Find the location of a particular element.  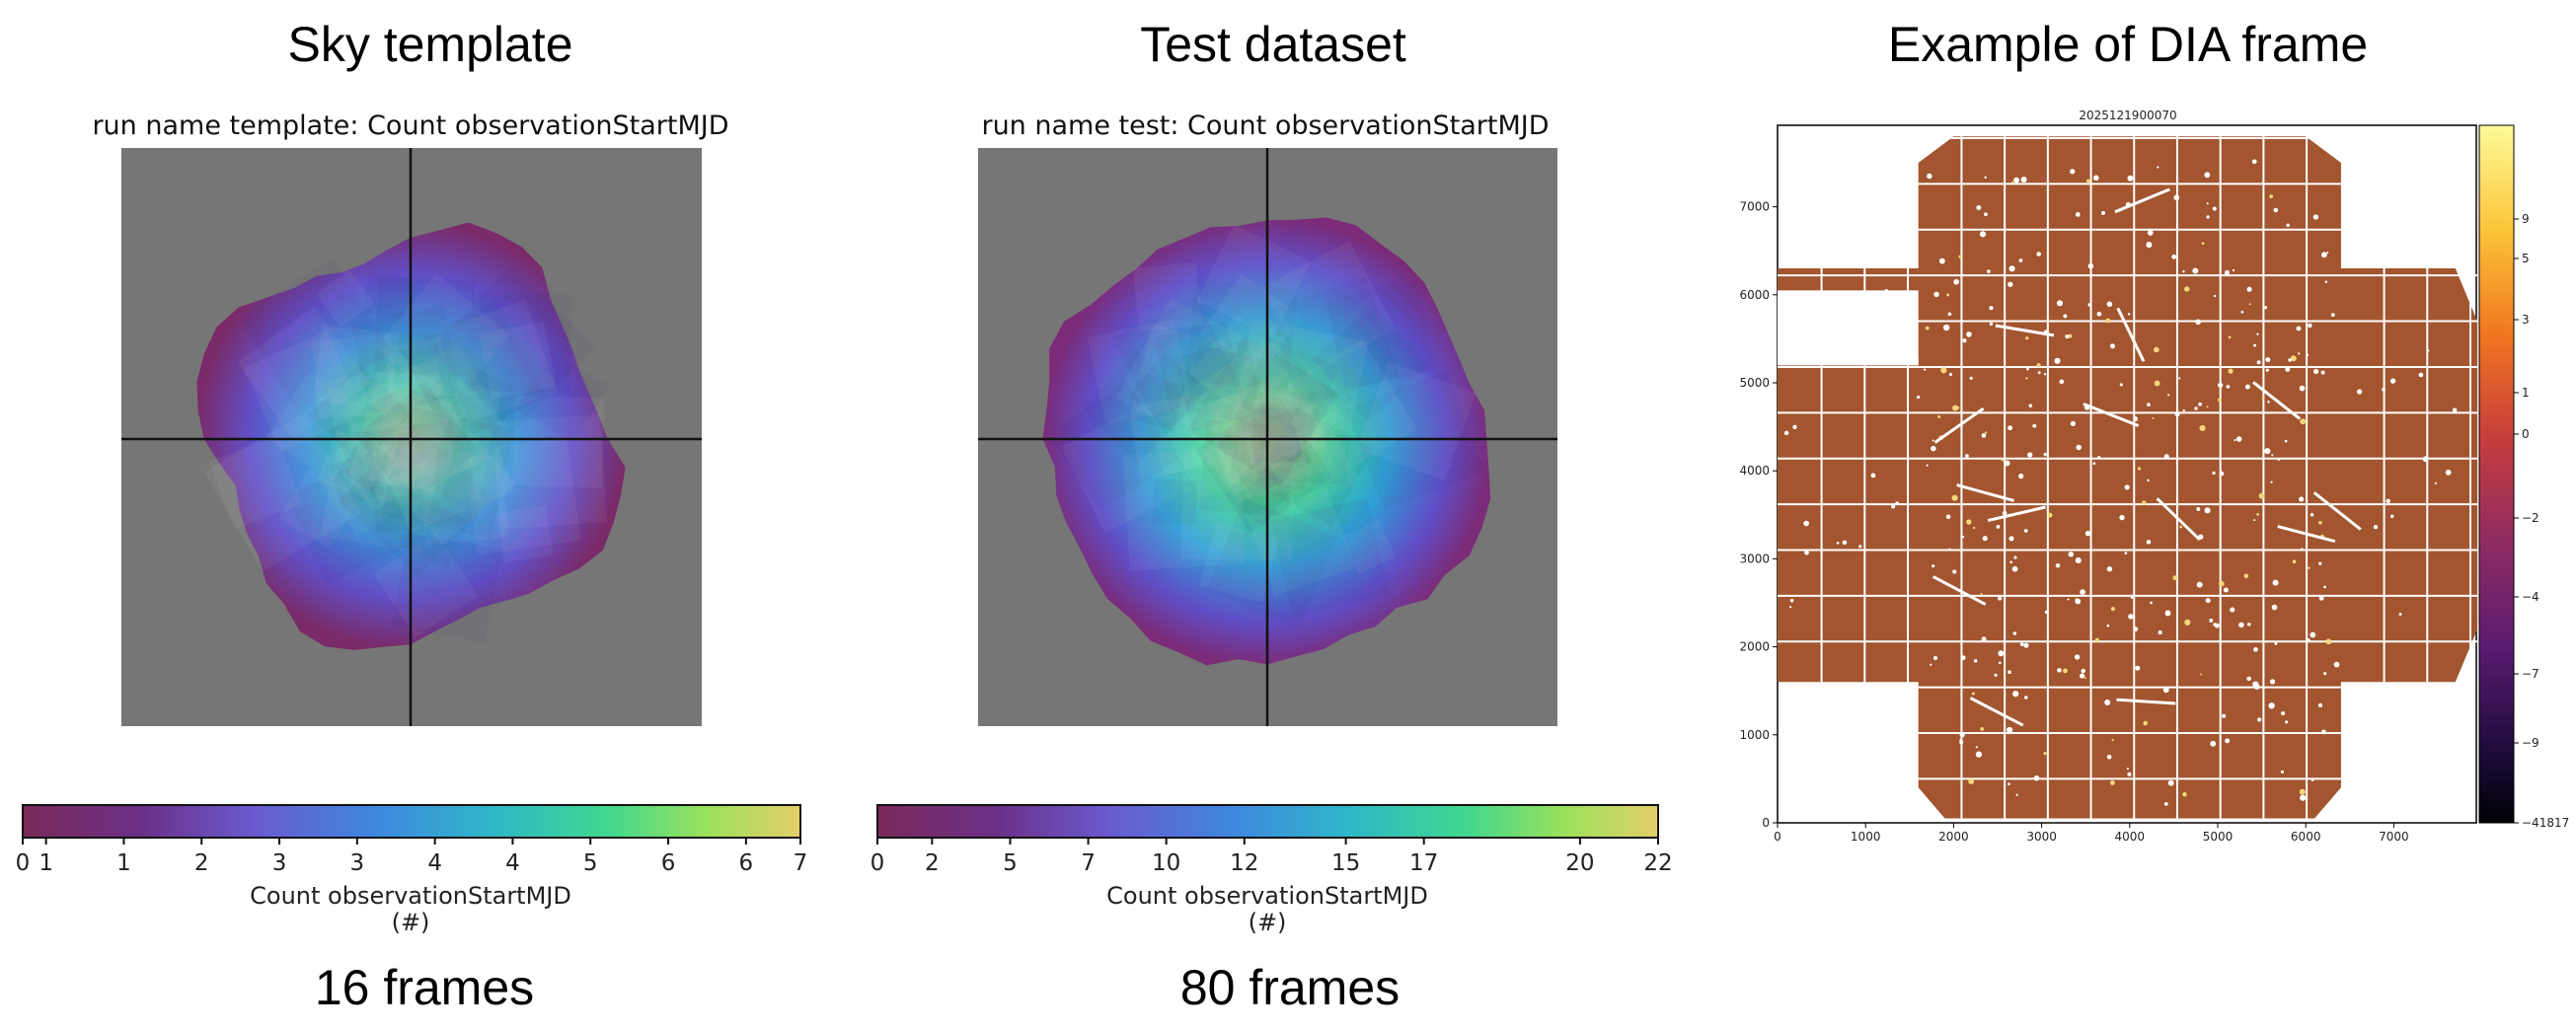

y-tick-label: 6000 is located at coordinates (1755, 295).